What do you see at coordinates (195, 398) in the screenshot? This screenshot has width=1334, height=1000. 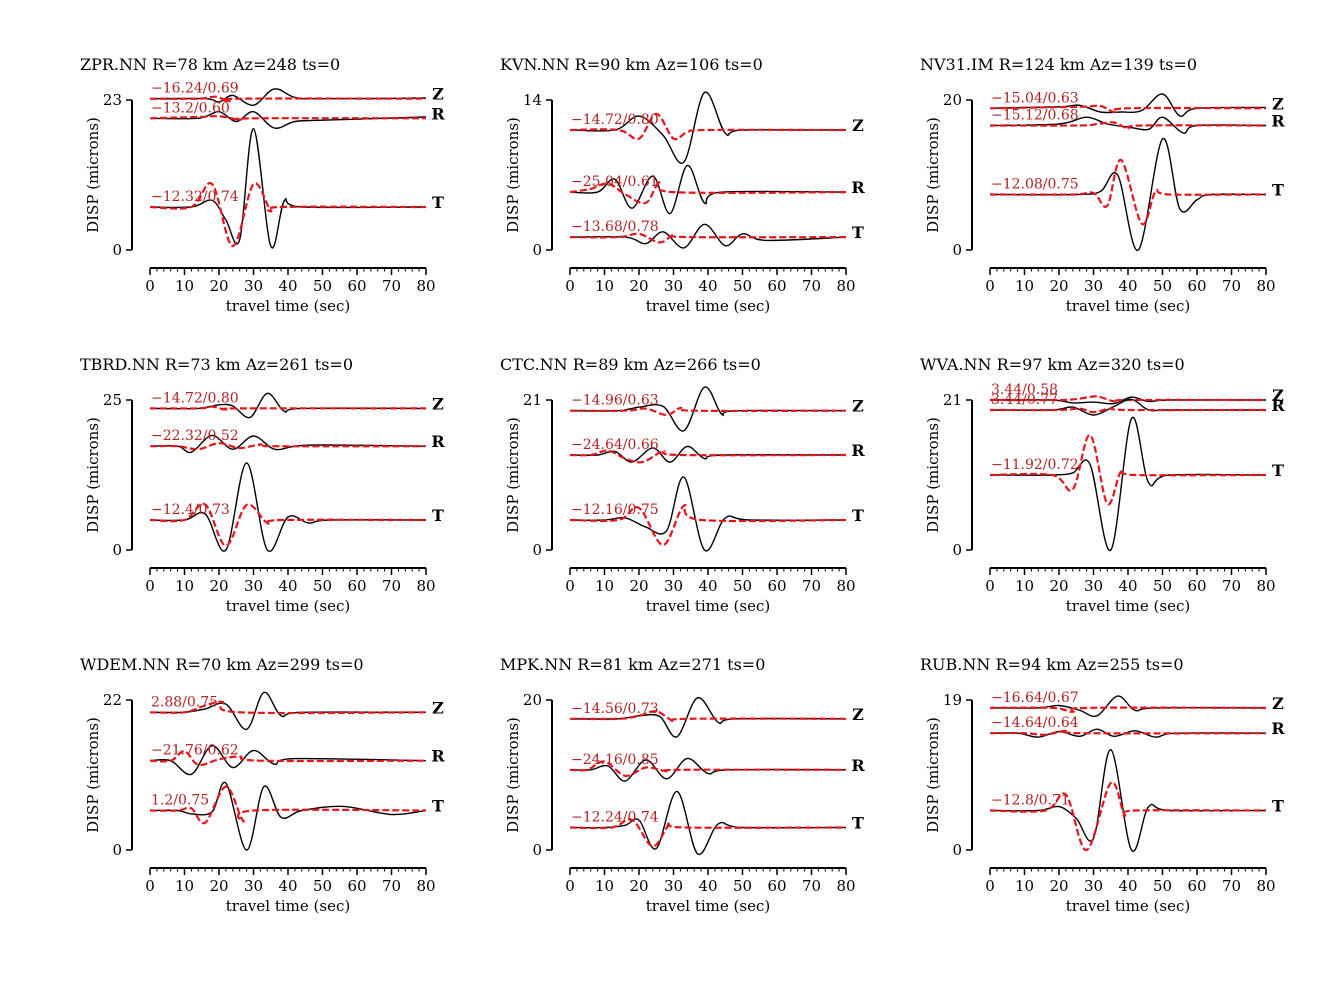 I see `fit-annotation: −14.72/0.80` at bounding box center [195, 398].